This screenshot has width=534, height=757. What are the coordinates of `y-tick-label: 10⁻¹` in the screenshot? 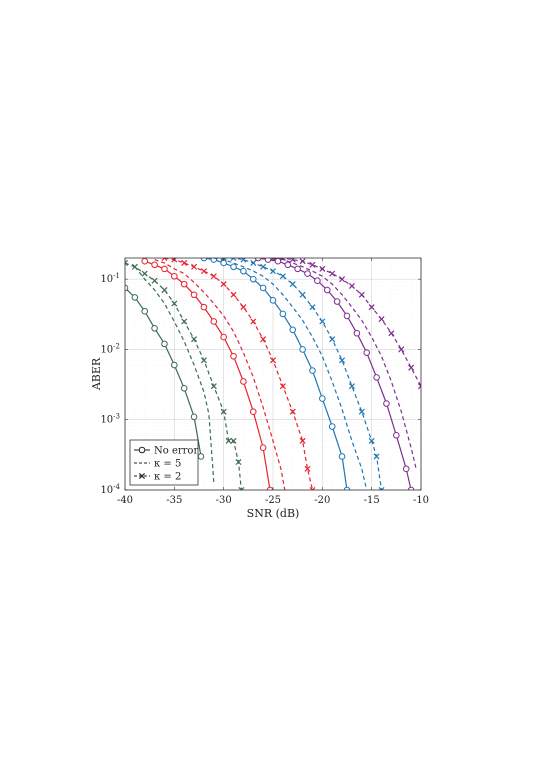 It's located at (110, 278).